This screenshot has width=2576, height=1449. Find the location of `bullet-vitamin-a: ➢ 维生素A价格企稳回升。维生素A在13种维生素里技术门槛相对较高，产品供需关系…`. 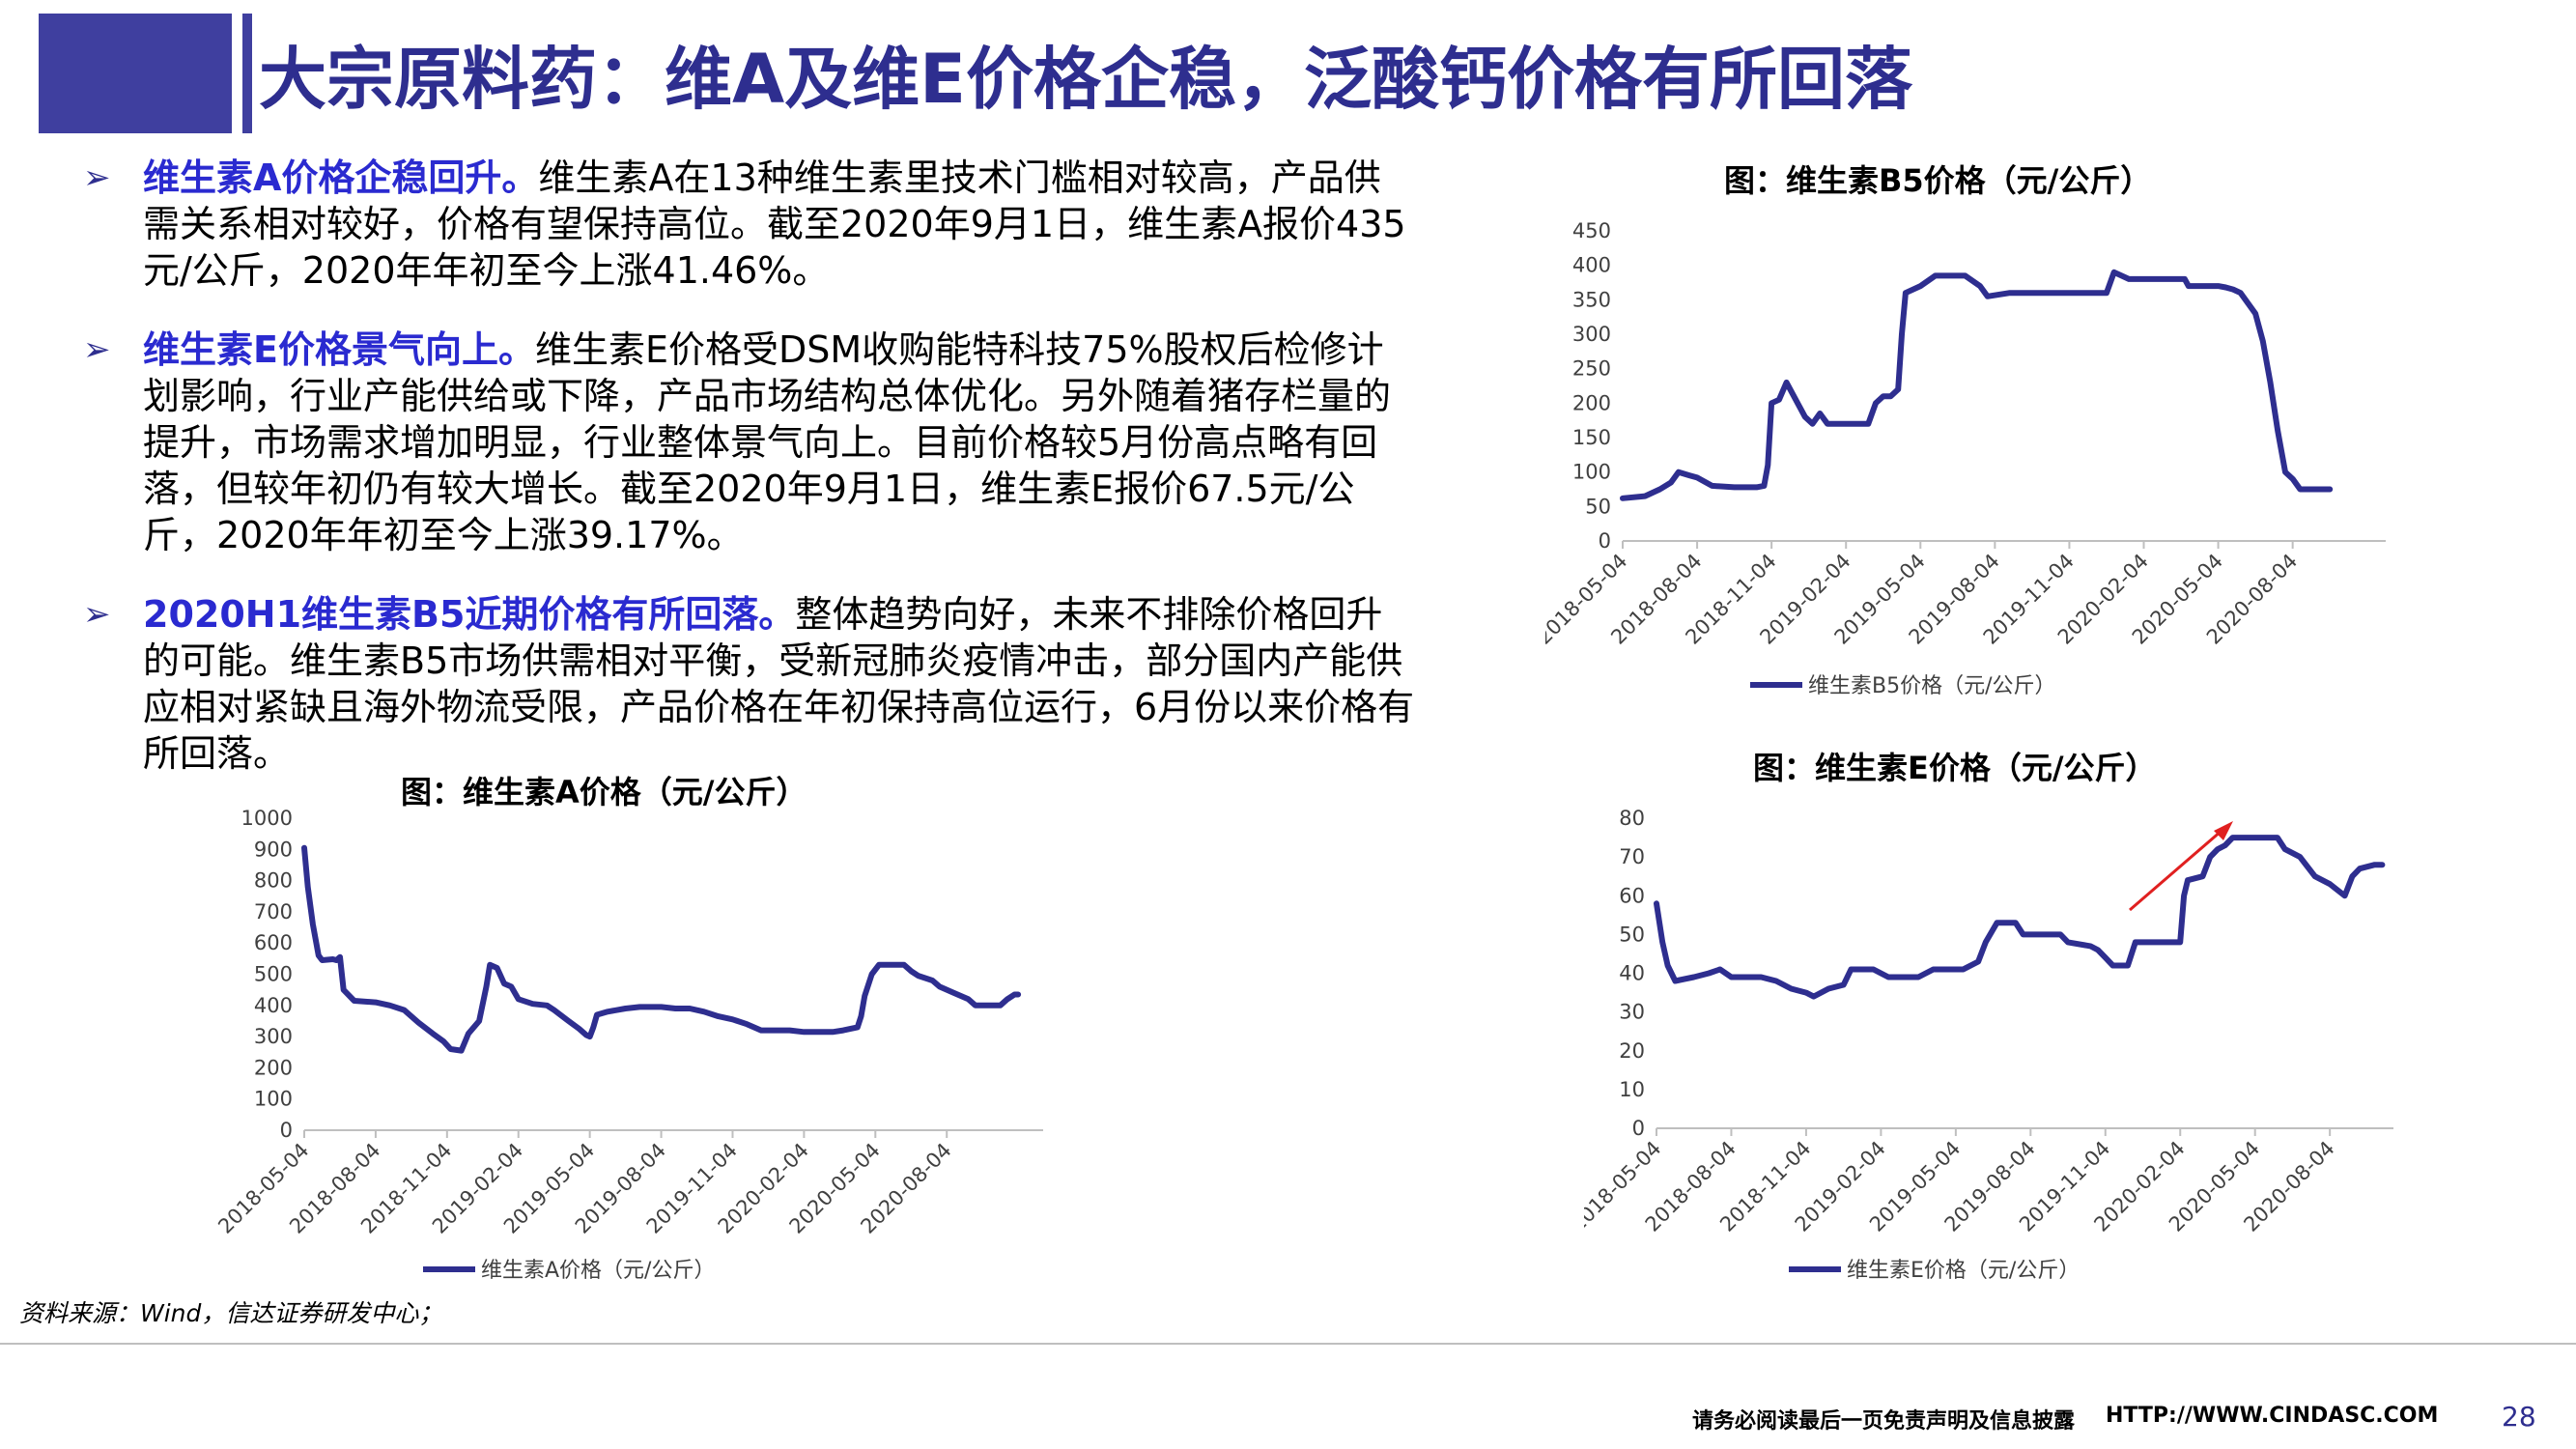

bullet-vitamin-a: ➢ 维生素A价格企稳回升。维生素A在13种维生素里技术门槛相对较高，产品供需关系… is located at coordinates (749, 224).